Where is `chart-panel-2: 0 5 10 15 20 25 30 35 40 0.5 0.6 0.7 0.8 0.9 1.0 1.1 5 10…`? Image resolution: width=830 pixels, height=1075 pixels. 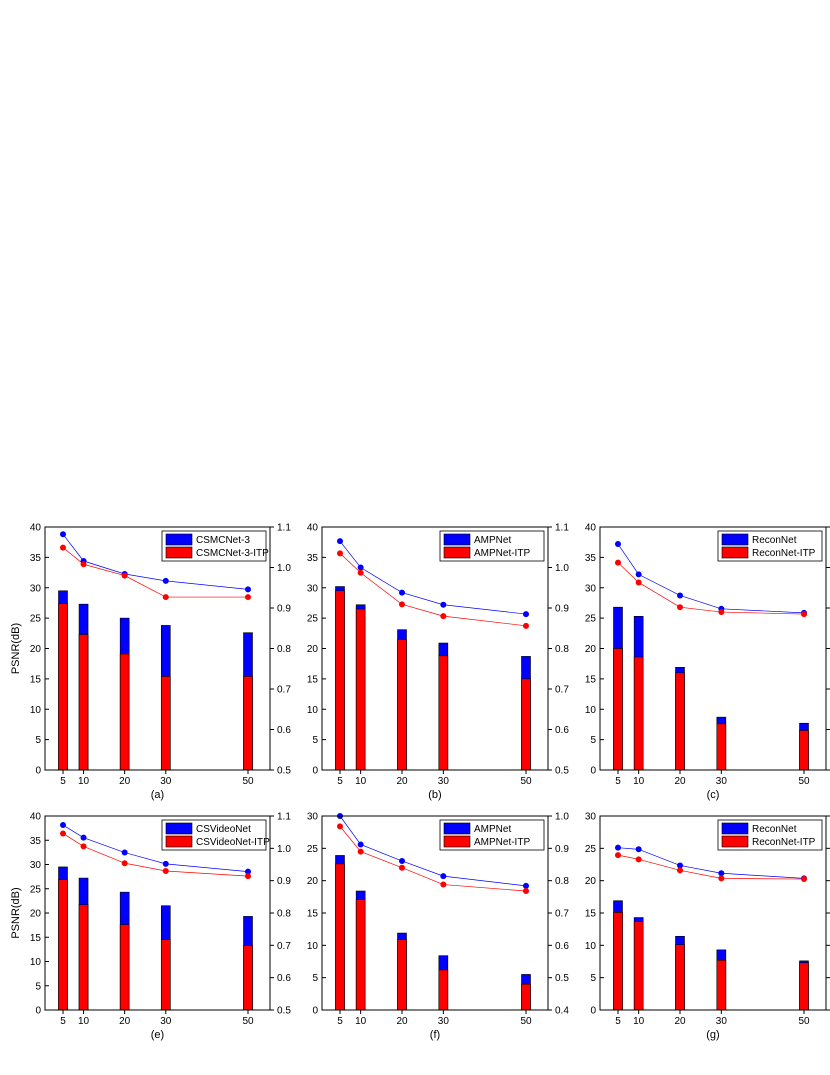
chart-panel-2: 0 5 10 15 20 25 30 35 40 0.5 0.6 0.7 0.8 0.9 1.0 1.1 5 10… is located at coordinates (438, 662).